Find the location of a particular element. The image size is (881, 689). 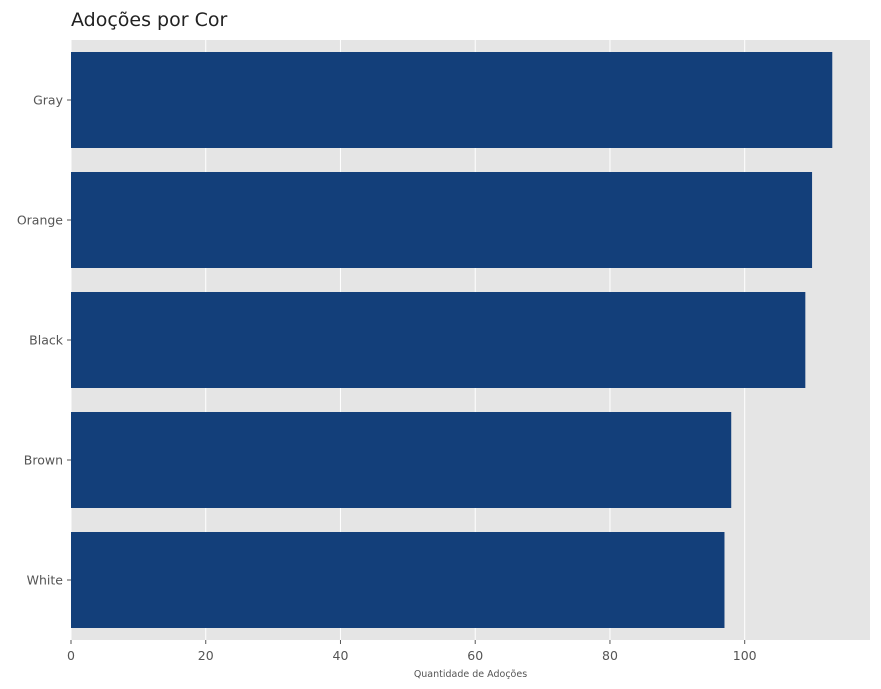

y-tick-label: Black is located at coordinates (46, 340).